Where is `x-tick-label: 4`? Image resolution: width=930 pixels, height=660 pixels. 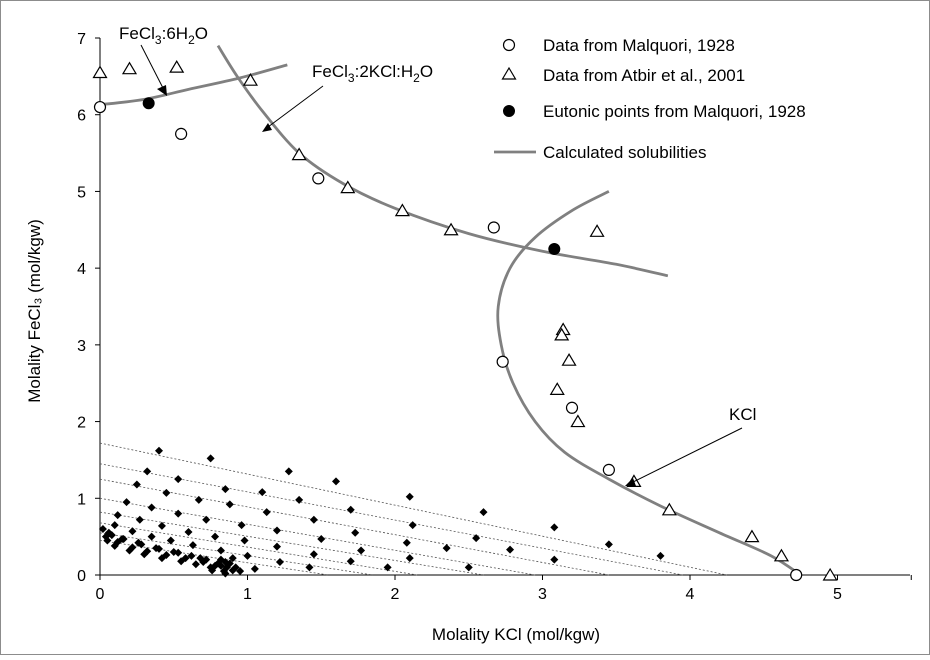 x-tick-label: 4 is located at coordinates (690, 594).